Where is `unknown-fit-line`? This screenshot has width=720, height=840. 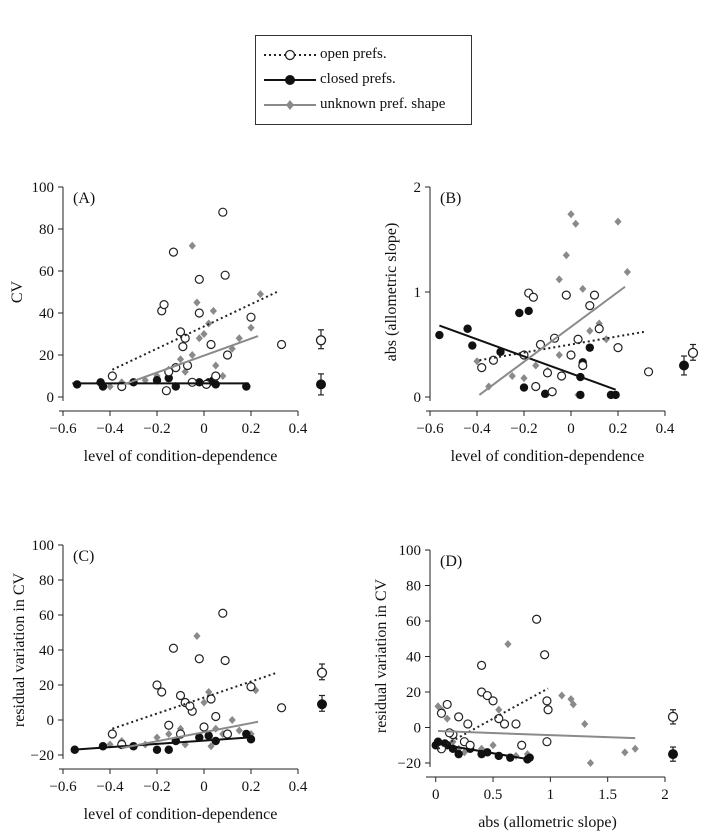 unknown-fit-line is located at coordinates (552, 340).